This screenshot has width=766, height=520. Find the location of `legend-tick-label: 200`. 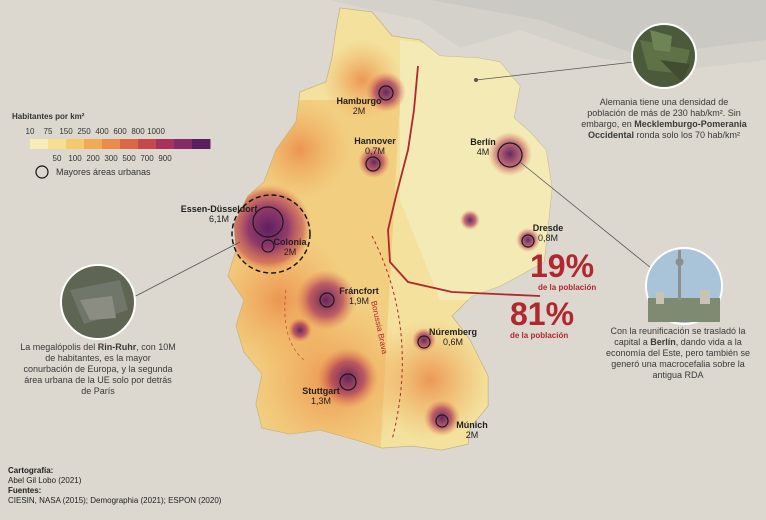

legend-tick-label: 200 is located at coordinates (93, 158).